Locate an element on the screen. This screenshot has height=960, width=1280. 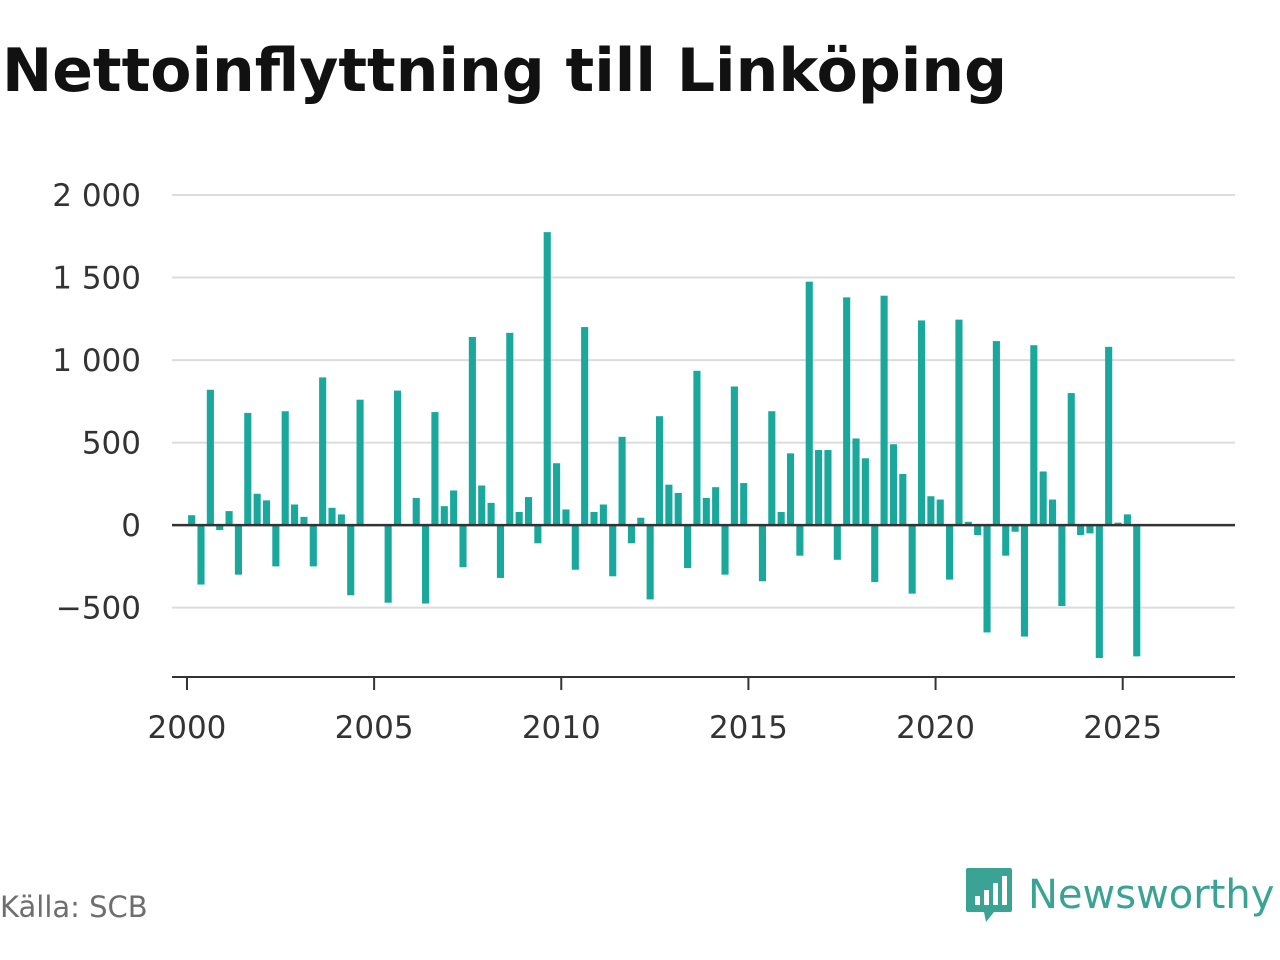
logo-text: Newsworthy is located at coordinates (1151, 895).